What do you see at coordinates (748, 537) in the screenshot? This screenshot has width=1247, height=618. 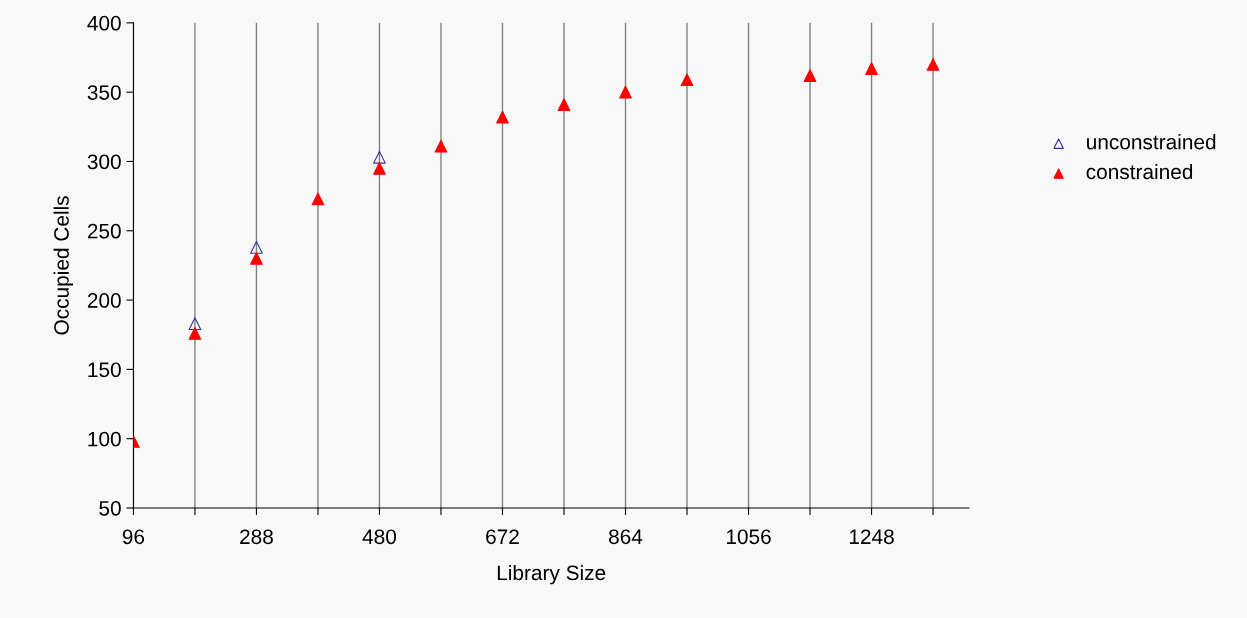 I see `x-tick-label: 1056` at bounding box center [748, 537].